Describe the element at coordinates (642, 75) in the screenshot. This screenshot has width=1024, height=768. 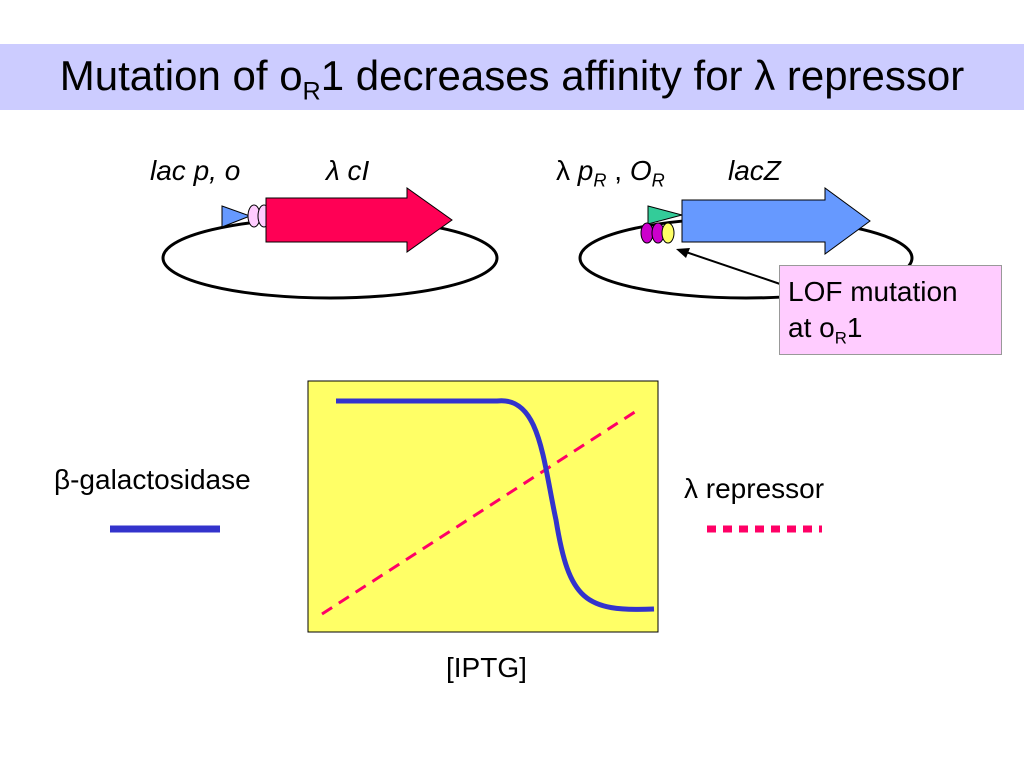
I see `title-suffix: 1 decreases affinity for λ repressor` at that location.